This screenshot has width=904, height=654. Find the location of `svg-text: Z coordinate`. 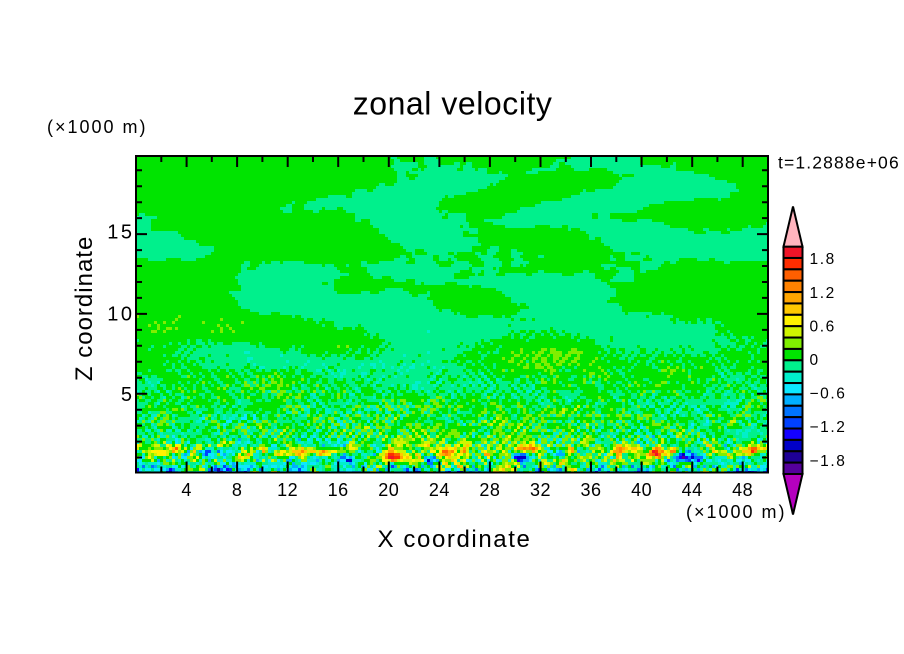

svg-text: Z coordinate is located at coordinates (84, 308).